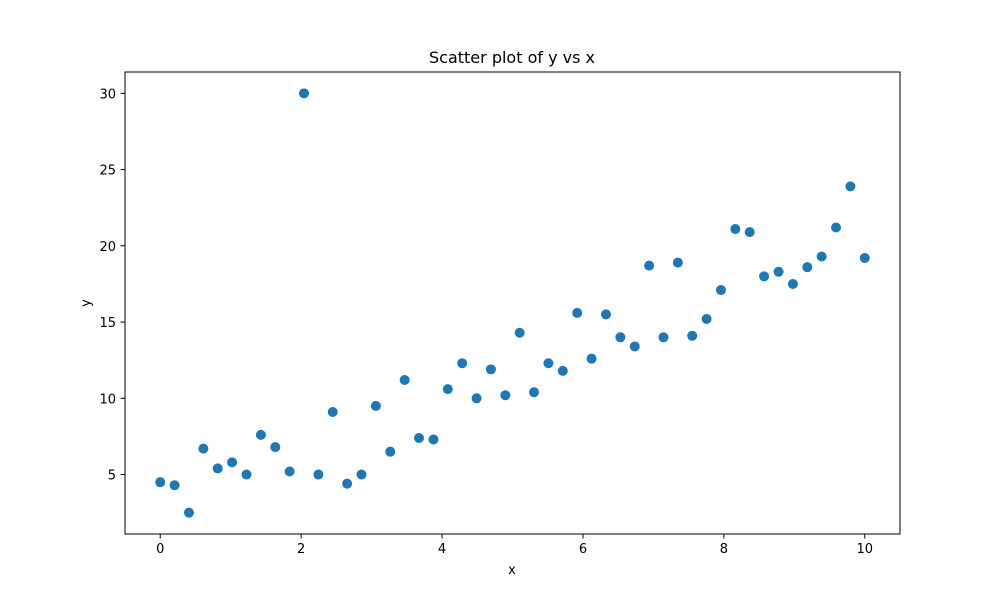 This screenshot has width=1000, height=604. Describe the element at coordinates (583, 549) in the screenshot. I see `x-tick-label: 6` at that location.